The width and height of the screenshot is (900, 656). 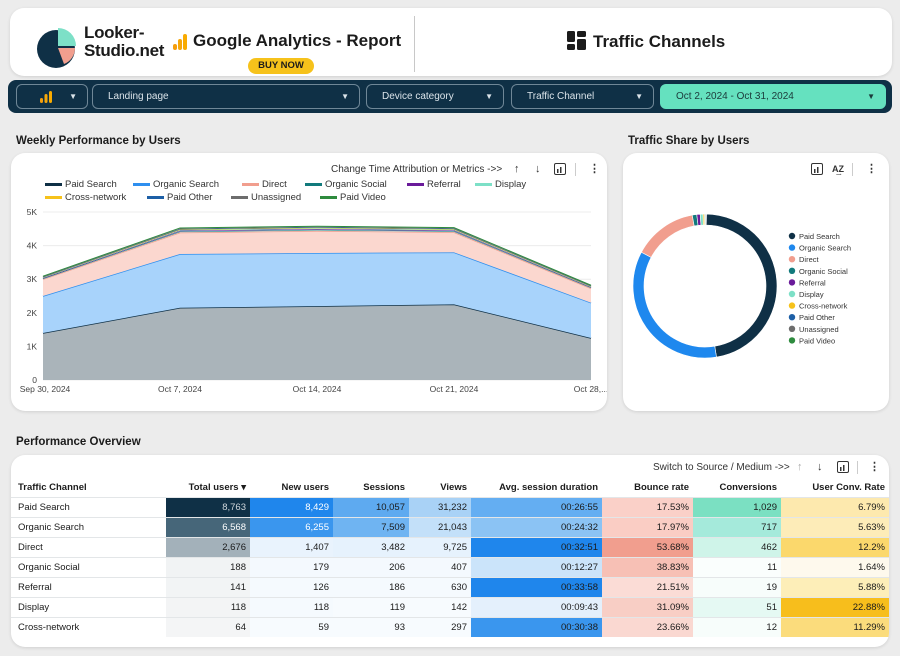 What do you see at coordinates (356, 184) in the screenshot?
I see `legend-label: Organic Social` at bounding box center [356, 184].